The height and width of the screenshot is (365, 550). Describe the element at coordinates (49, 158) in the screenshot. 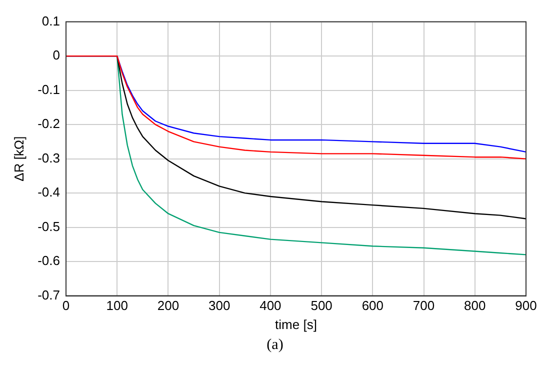

I see `y-tick-label: -0.3` at that location.